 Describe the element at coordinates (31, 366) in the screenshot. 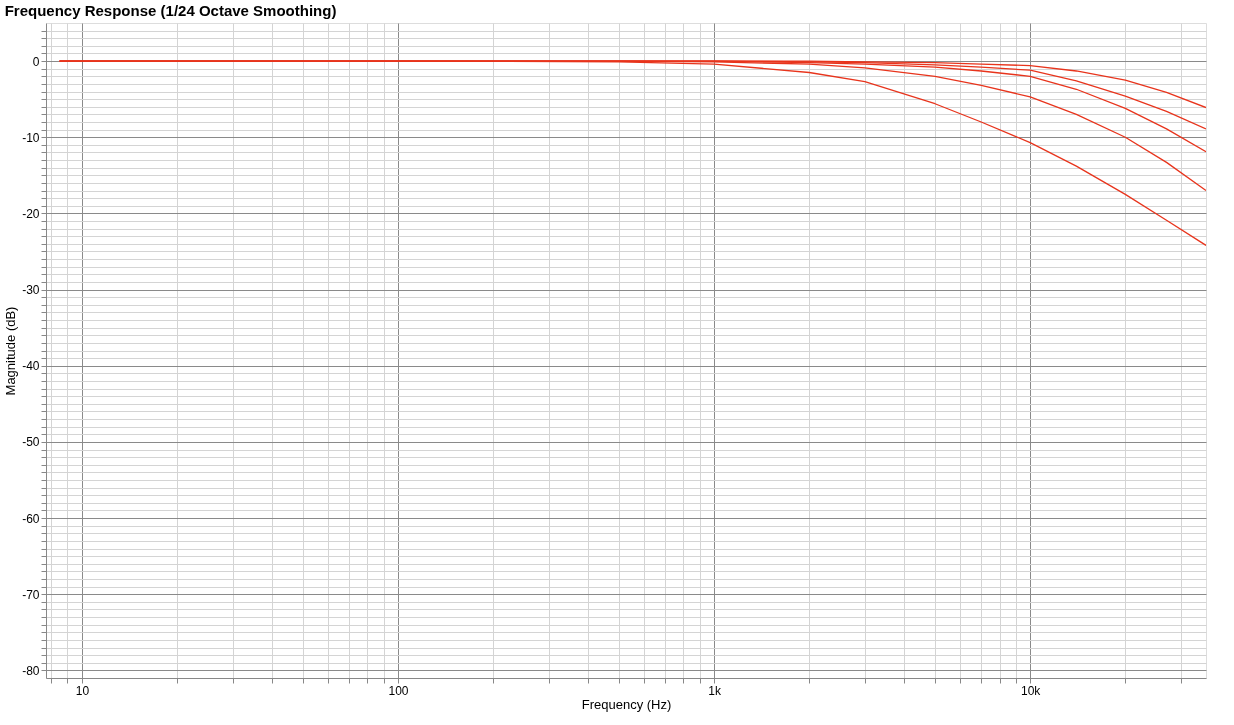

I see `y-tick-label: -40` at that location.